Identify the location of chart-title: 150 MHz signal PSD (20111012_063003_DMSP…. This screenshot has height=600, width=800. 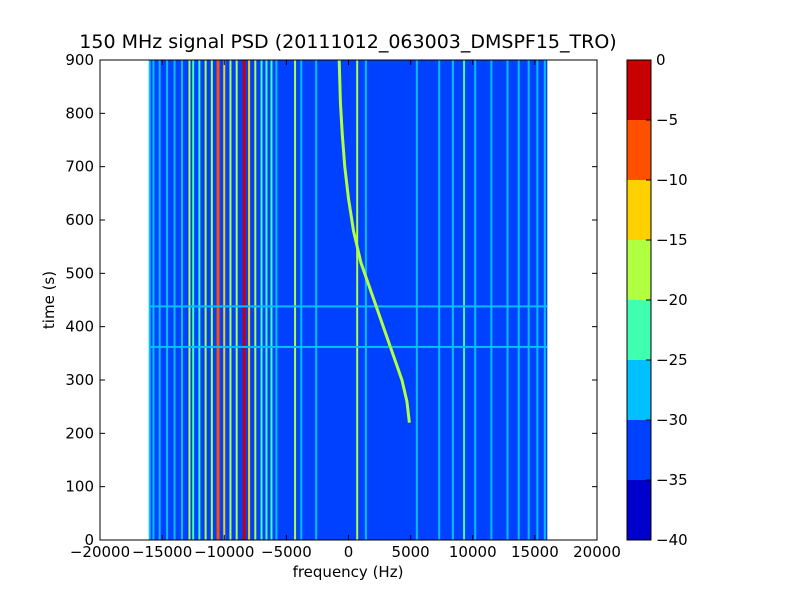
(347, 42).